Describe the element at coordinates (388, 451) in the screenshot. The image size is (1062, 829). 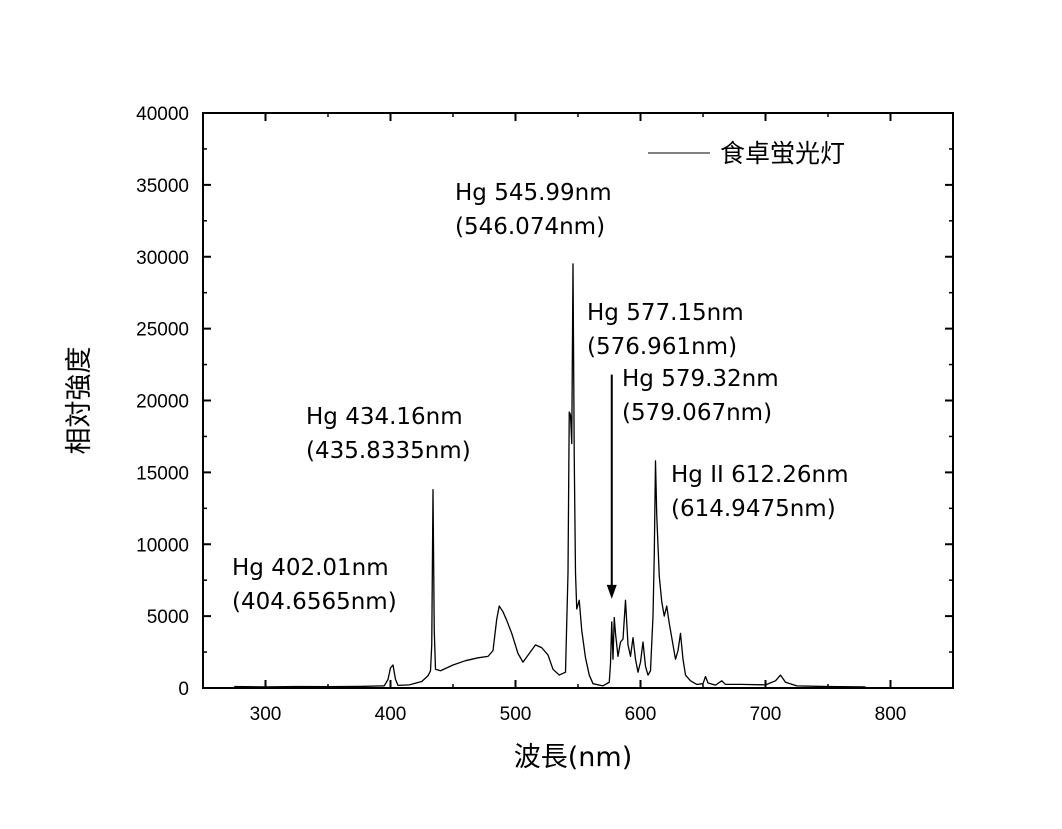
I see `peak-annotation: (435.8335nm)` at that location.